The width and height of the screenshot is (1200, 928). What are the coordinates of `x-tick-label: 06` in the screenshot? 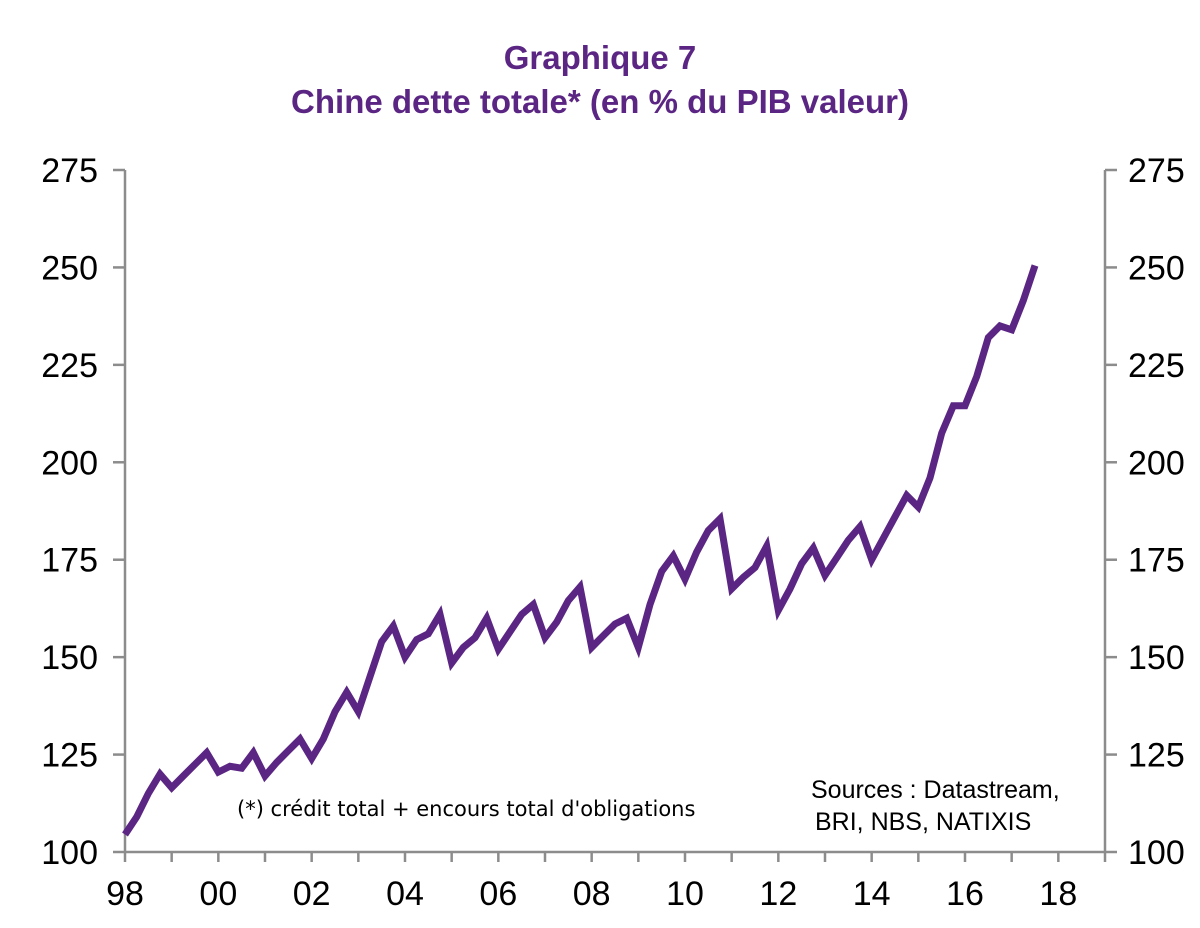 It's located at (498, 894).